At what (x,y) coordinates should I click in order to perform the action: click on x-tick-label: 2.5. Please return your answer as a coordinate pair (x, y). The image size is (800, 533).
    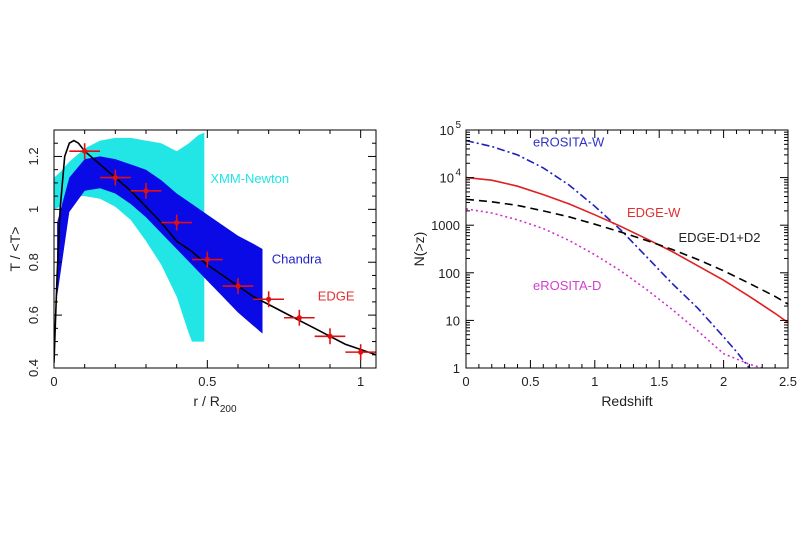
    Looking at the image, I should click on (788, 381).